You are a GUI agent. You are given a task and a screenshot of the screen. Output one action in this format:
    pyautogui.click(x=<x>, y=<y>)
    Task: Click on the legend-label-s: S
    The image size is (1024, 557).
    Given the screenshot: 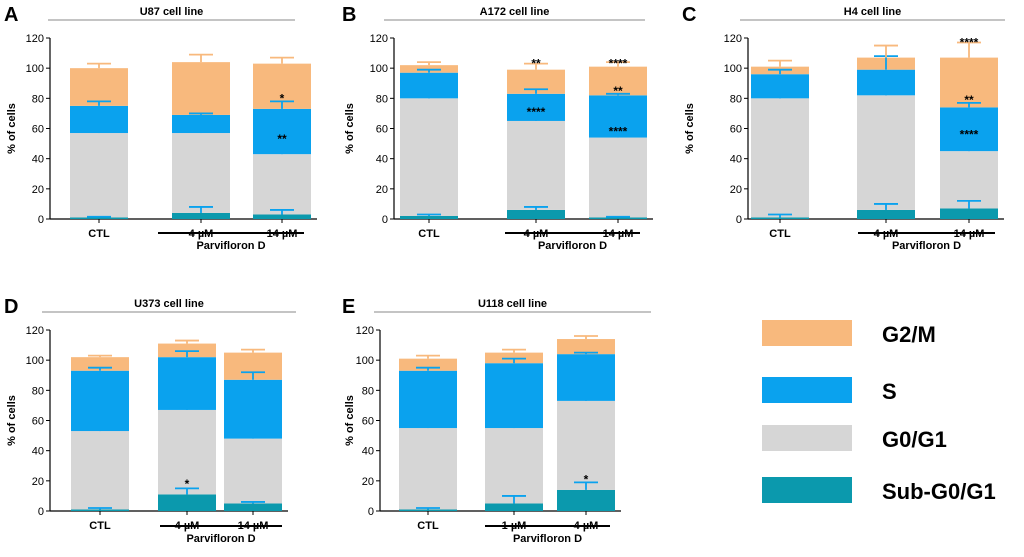 What is the action you would take?
    pyautogui.click(x=889, y=391)
    